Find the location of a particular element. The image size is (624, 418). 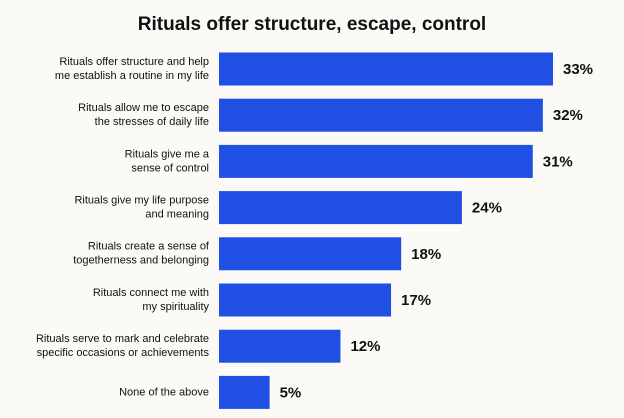

value-label: 33% is located at coordinates (578, 69).